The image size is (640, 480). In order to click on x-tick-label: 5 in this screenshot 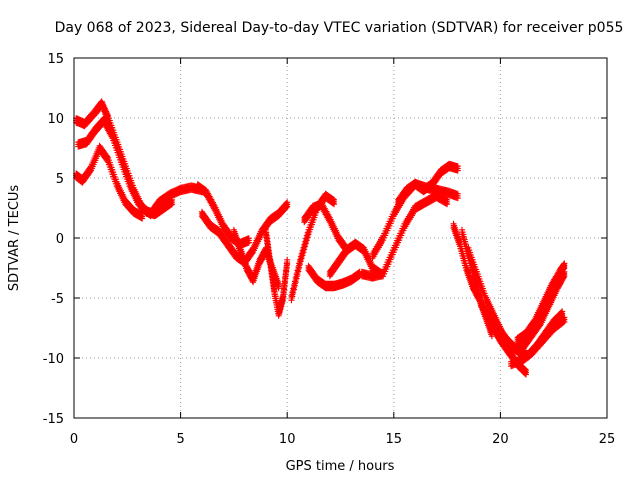, I will do `click(180, 439)`.